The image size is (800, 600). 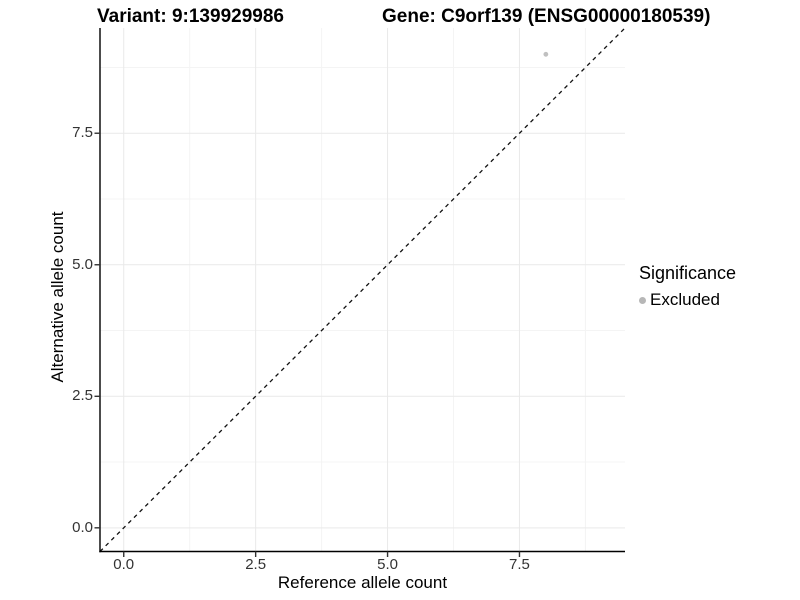 I want to click on x-tick-label: 0.0, so click(x=124, y=564).